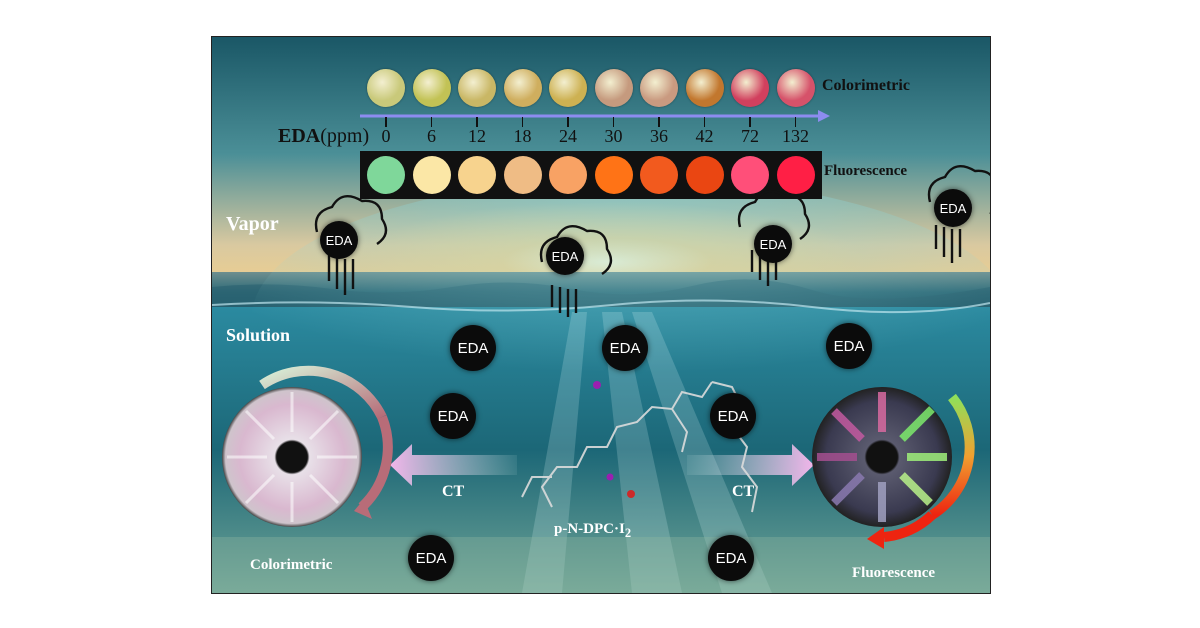 The image size is (1200, 628). I want to click on colorimetric-top-label: Colorimetric, so click(866, 85).